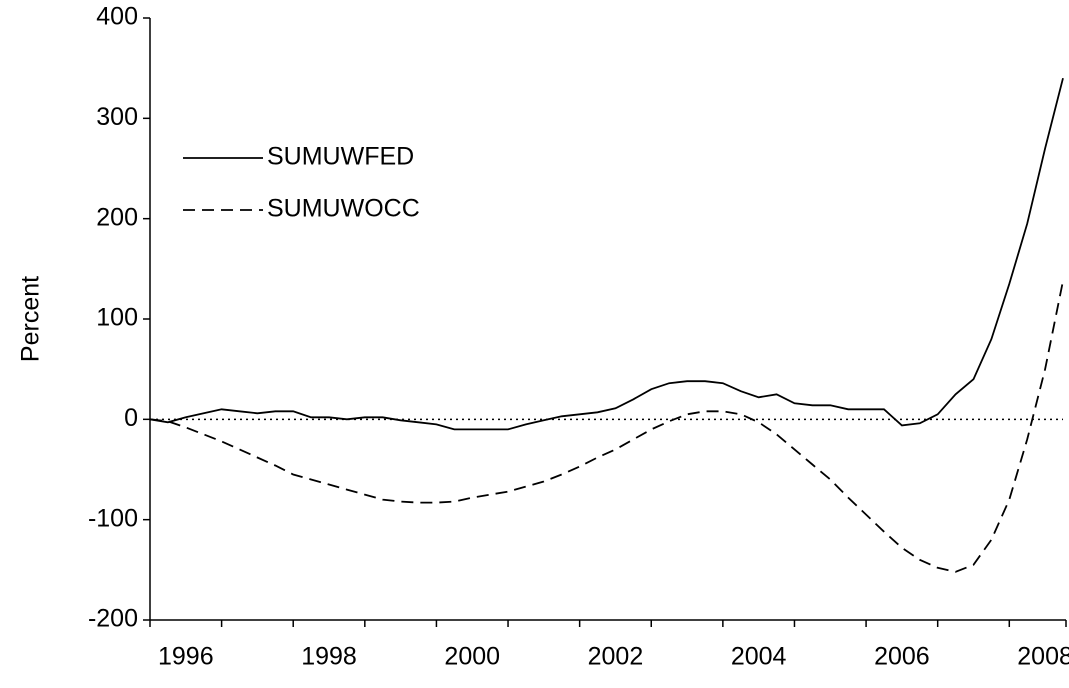 This screenshot has width=1069, height=688. I want to click on legend-label: SUMUWOCC, so click(343, 209).